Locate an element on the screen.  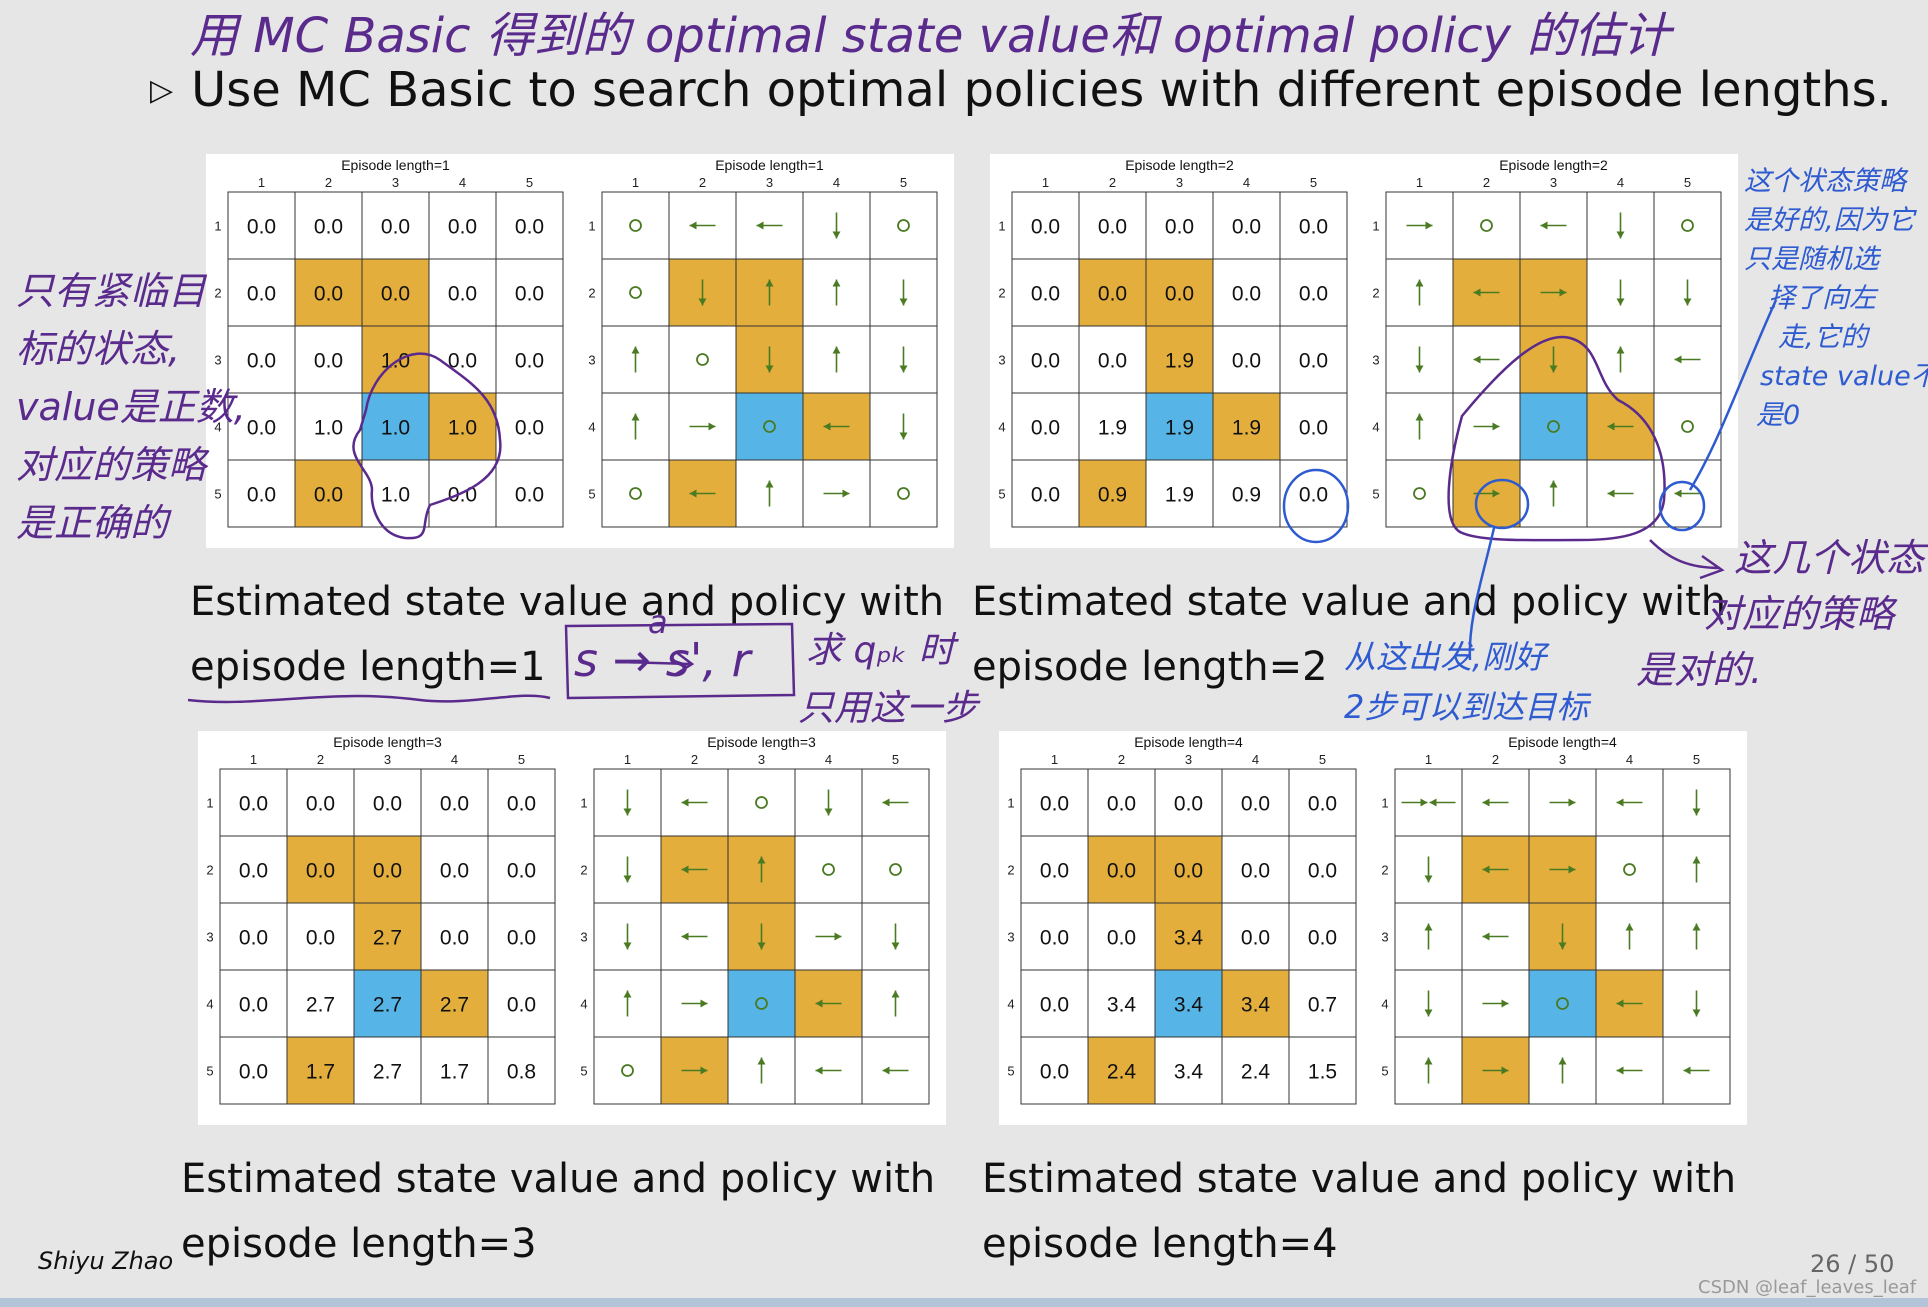
watermark: CSDN @leaf_leaves_leaf is located at coordinates (1807, 1287).